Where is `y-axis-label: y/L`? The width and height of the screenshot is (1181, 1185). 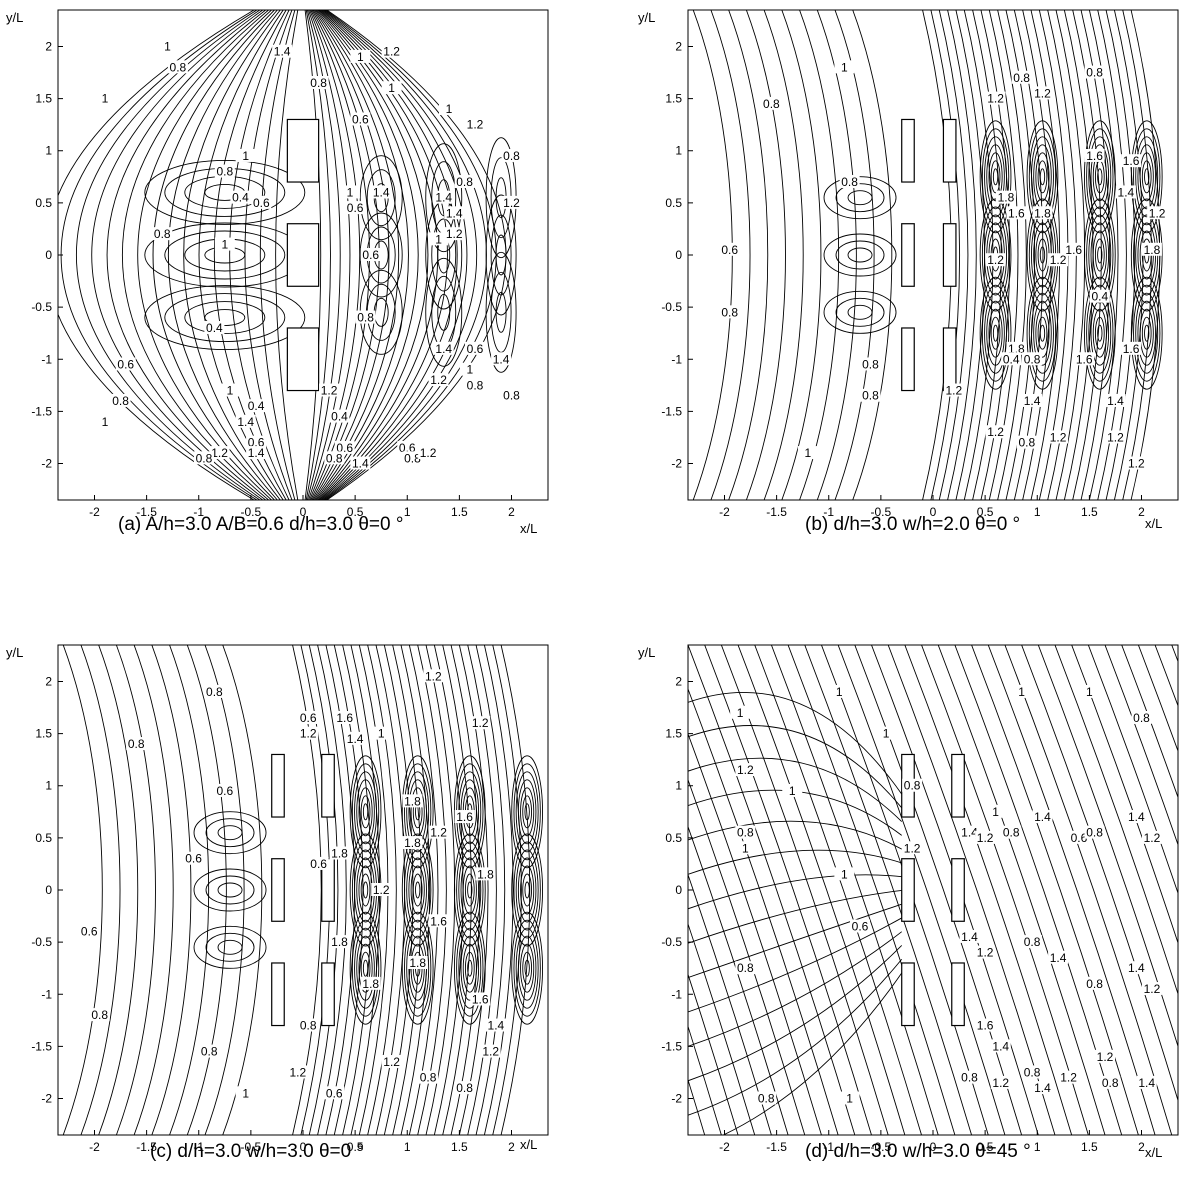
y-axis-label: y/L is located at coordinates (14, 17).